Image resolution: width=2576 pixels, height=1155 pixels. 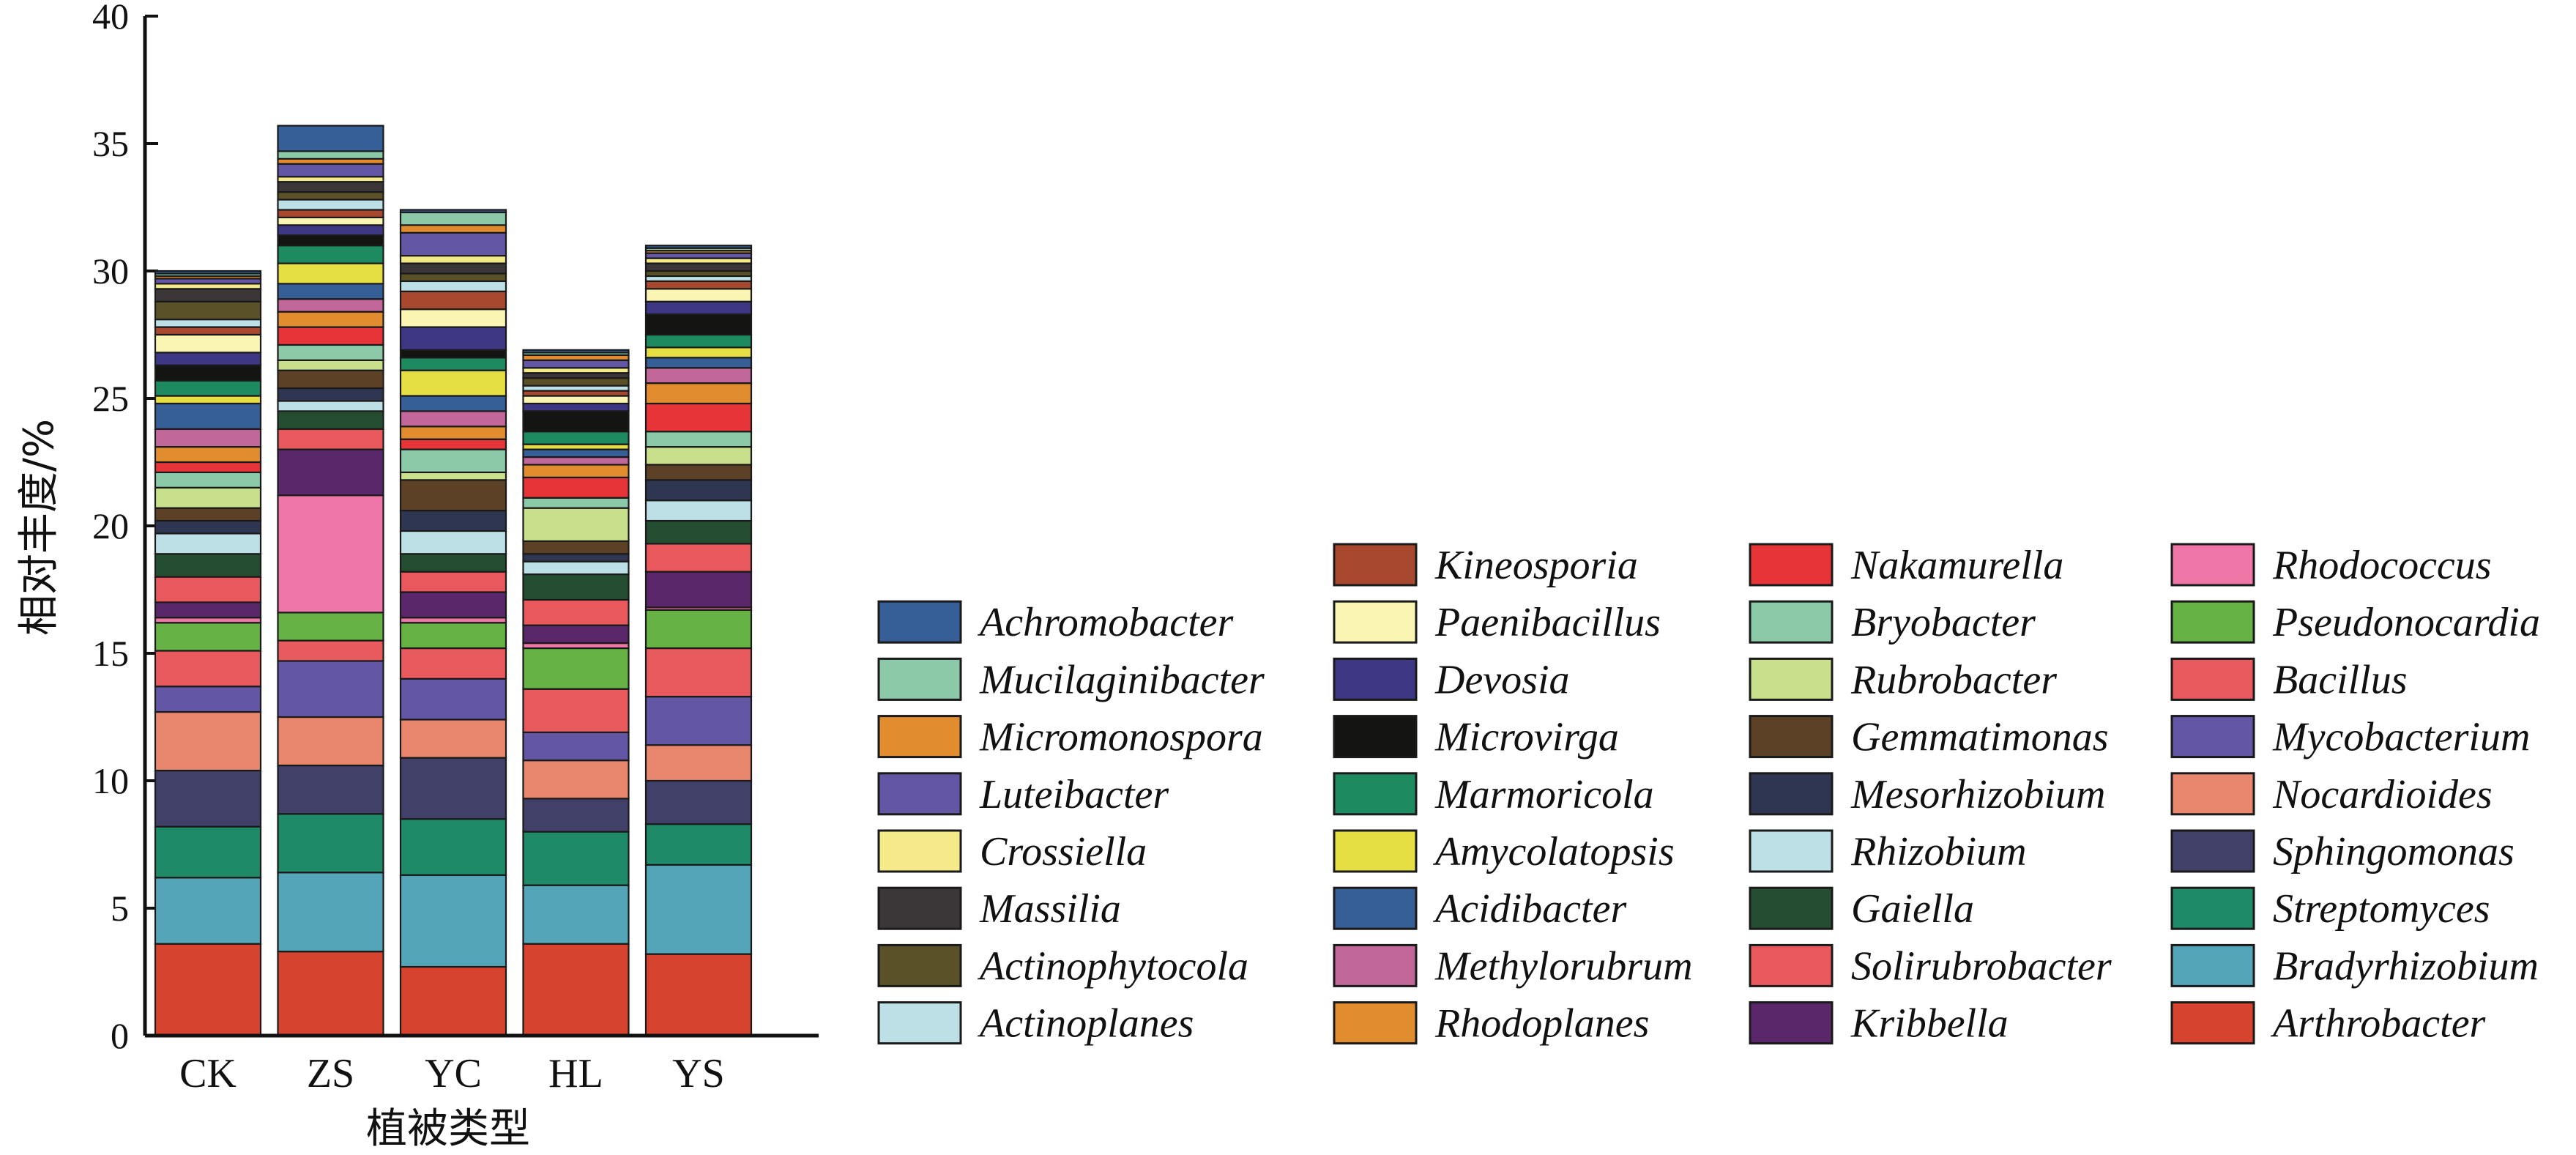 What do you see at coordinates (2355, 622) in the screenshot?
I see `legend-item-pseudonocardia: Pseudonocardia` at bounding box center [2355, 622].